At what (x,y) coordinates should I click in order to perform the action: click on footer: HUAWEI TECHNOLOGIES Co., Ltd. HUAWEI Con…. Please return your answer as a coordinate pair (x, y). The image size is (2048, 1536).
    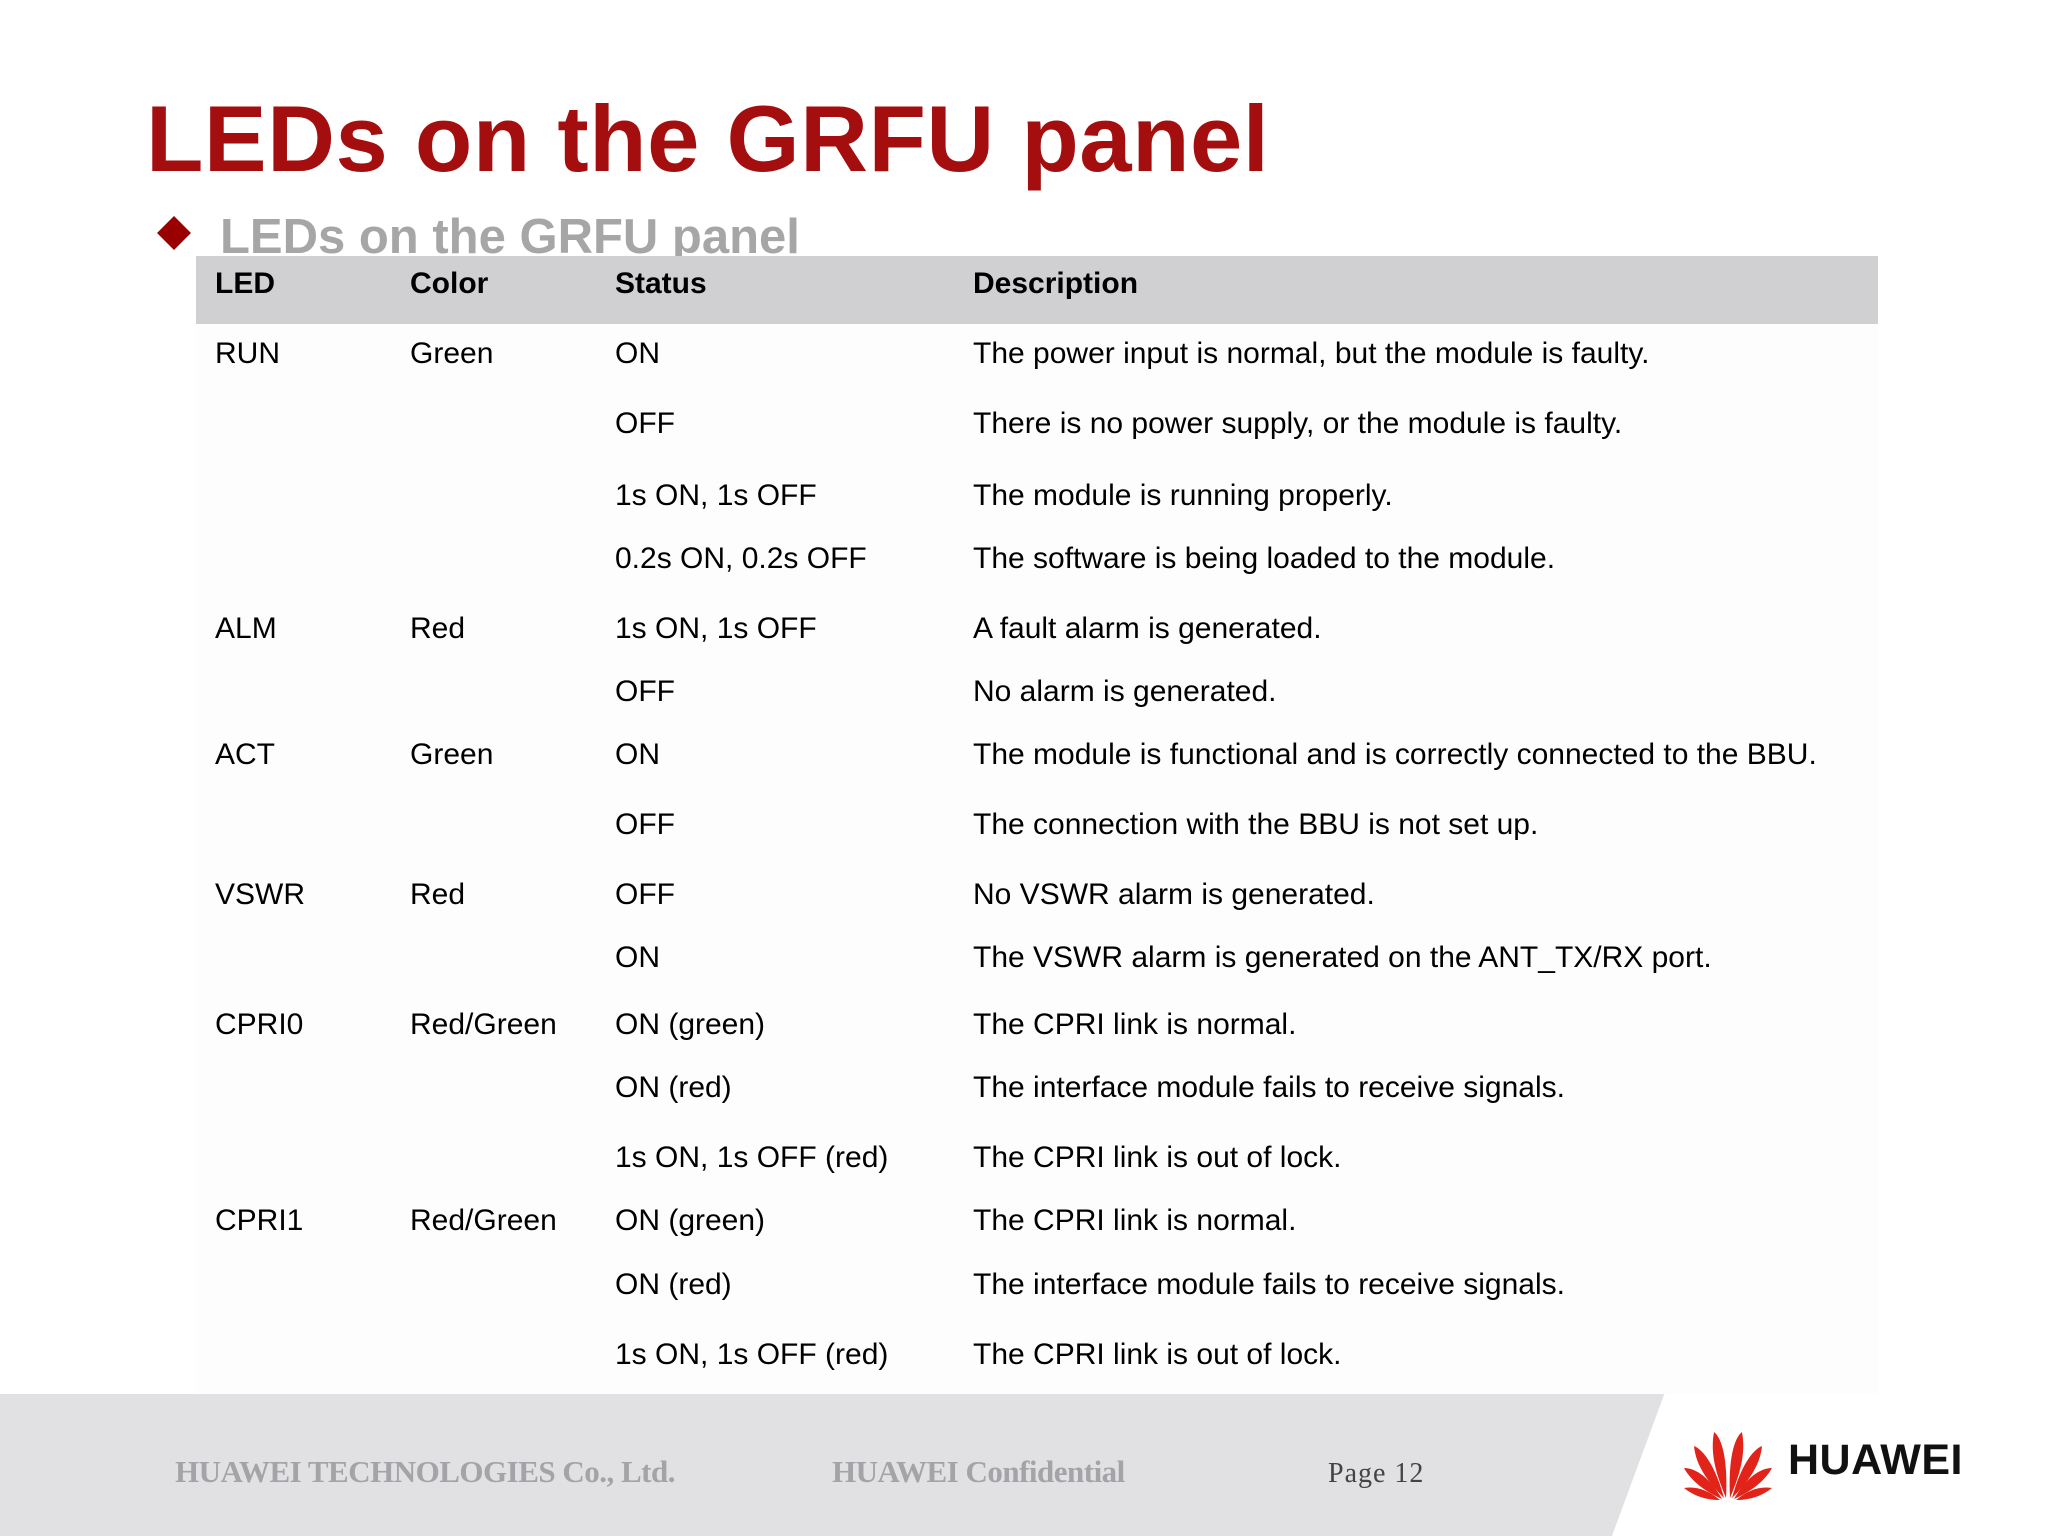
    Looking at the image, I should click on (1024, 1465).